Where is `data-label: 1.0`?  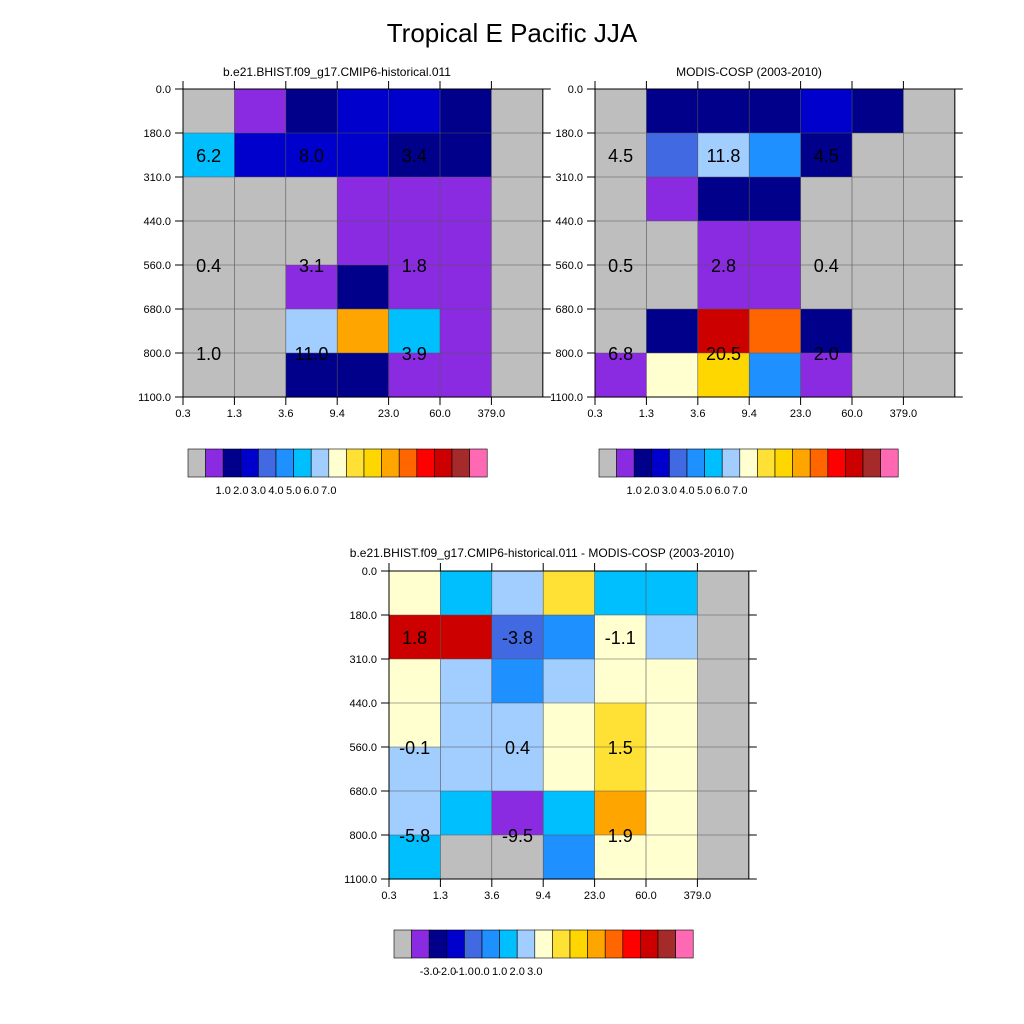 data-label: 1.0 is located at coordinates (208, 354).